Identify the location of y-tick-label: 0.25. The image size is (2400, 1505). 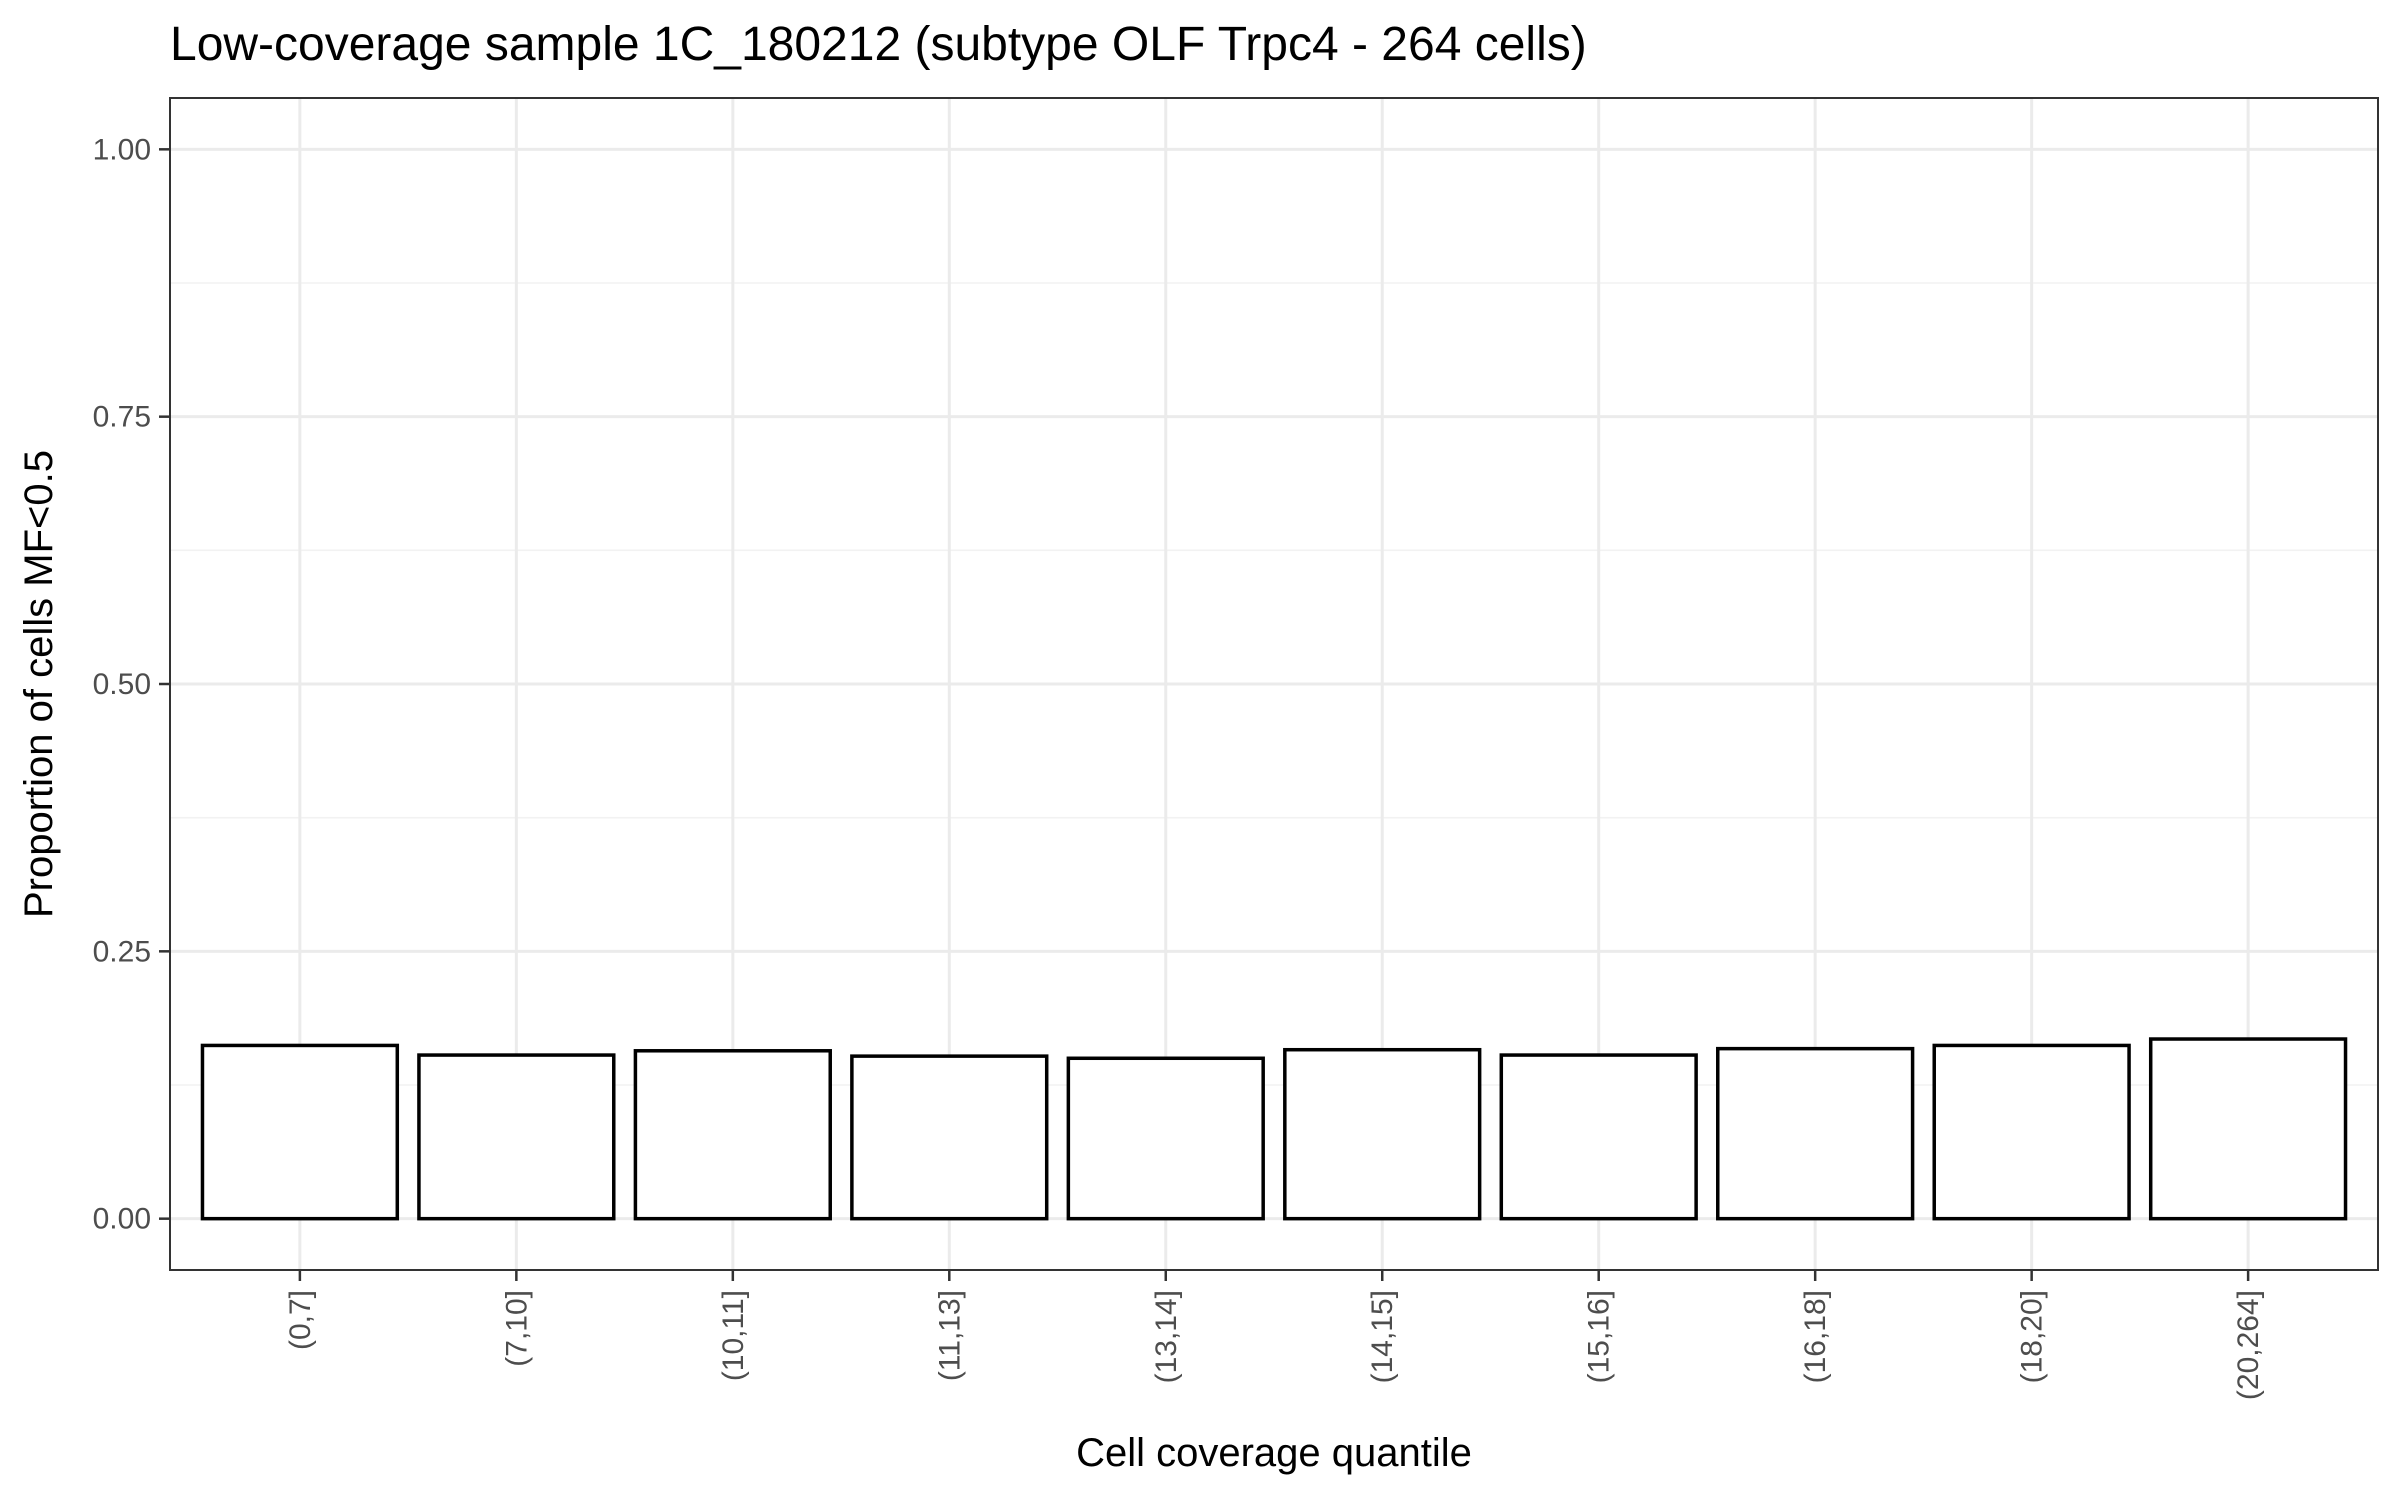
(122, 951).